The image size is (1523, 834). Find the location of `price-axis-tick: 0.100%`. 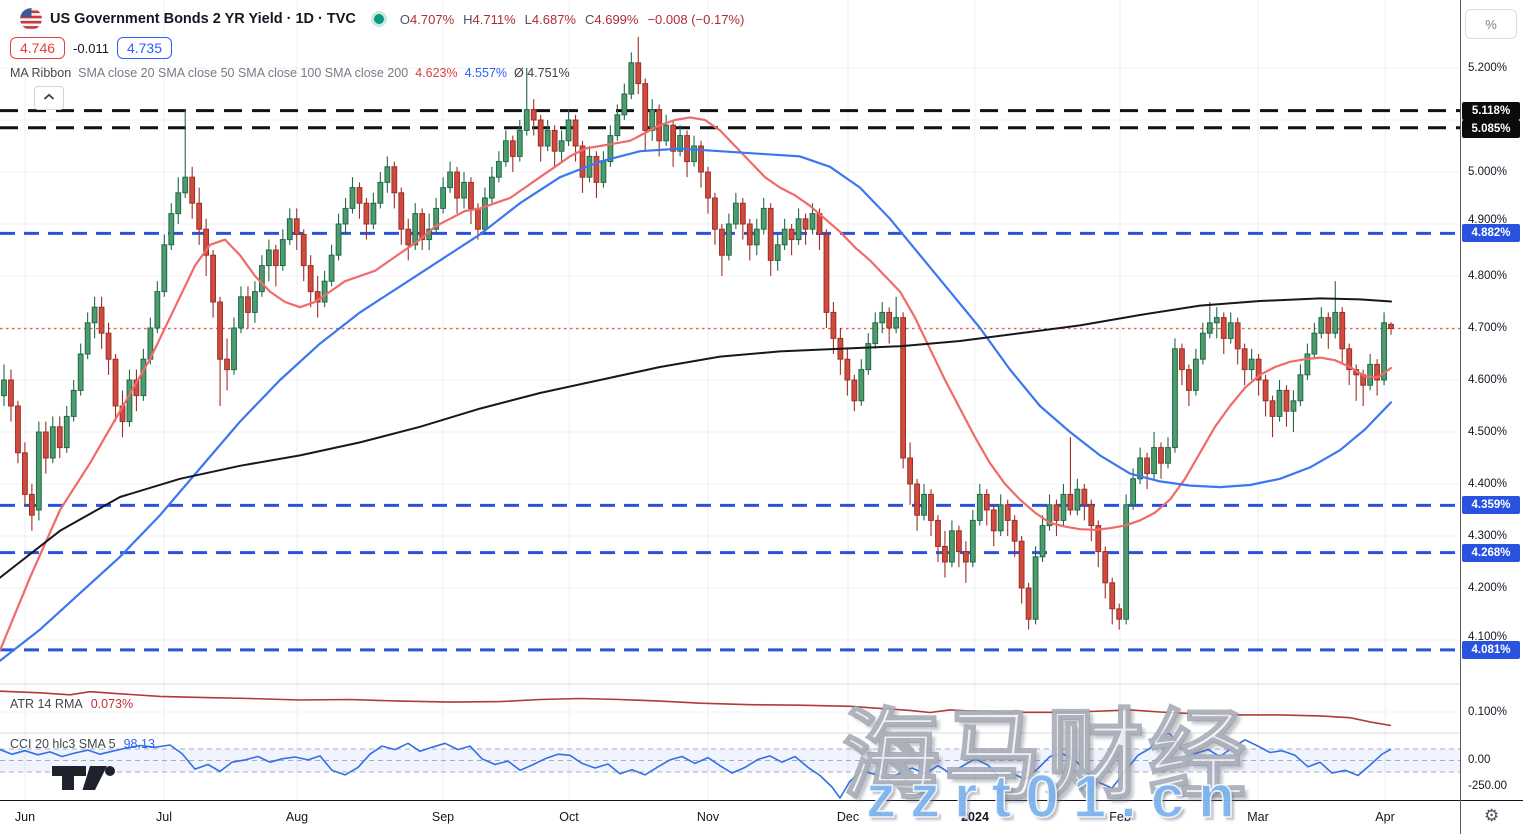

price-axis-tick: 0.100% is located at coordinates (1488, 712).